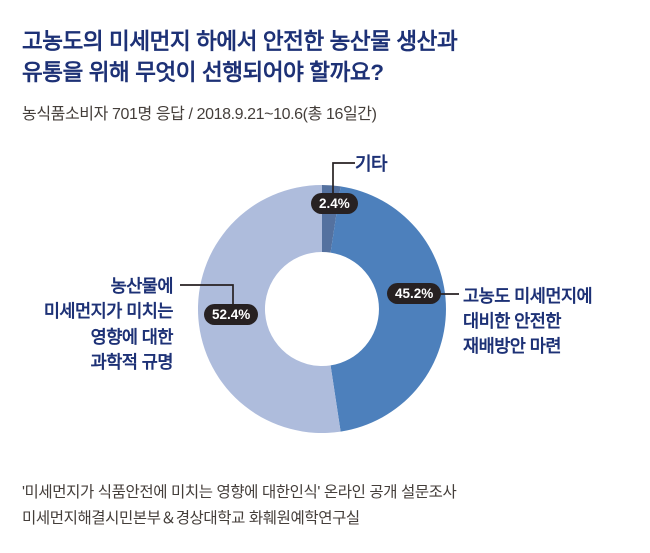  I want to click on label-left-line-3: 영향에 대한, so click(132, 336).